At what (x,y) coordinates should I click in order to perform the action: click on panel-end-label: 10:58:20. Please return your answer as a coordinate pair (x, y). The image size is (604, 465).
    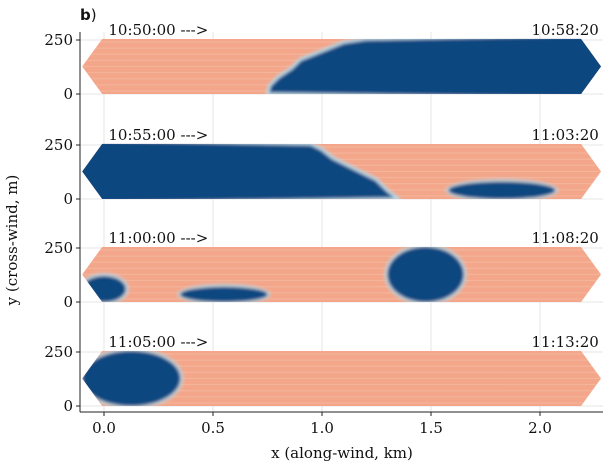
    Looking at the image, I should click on (564, 30).